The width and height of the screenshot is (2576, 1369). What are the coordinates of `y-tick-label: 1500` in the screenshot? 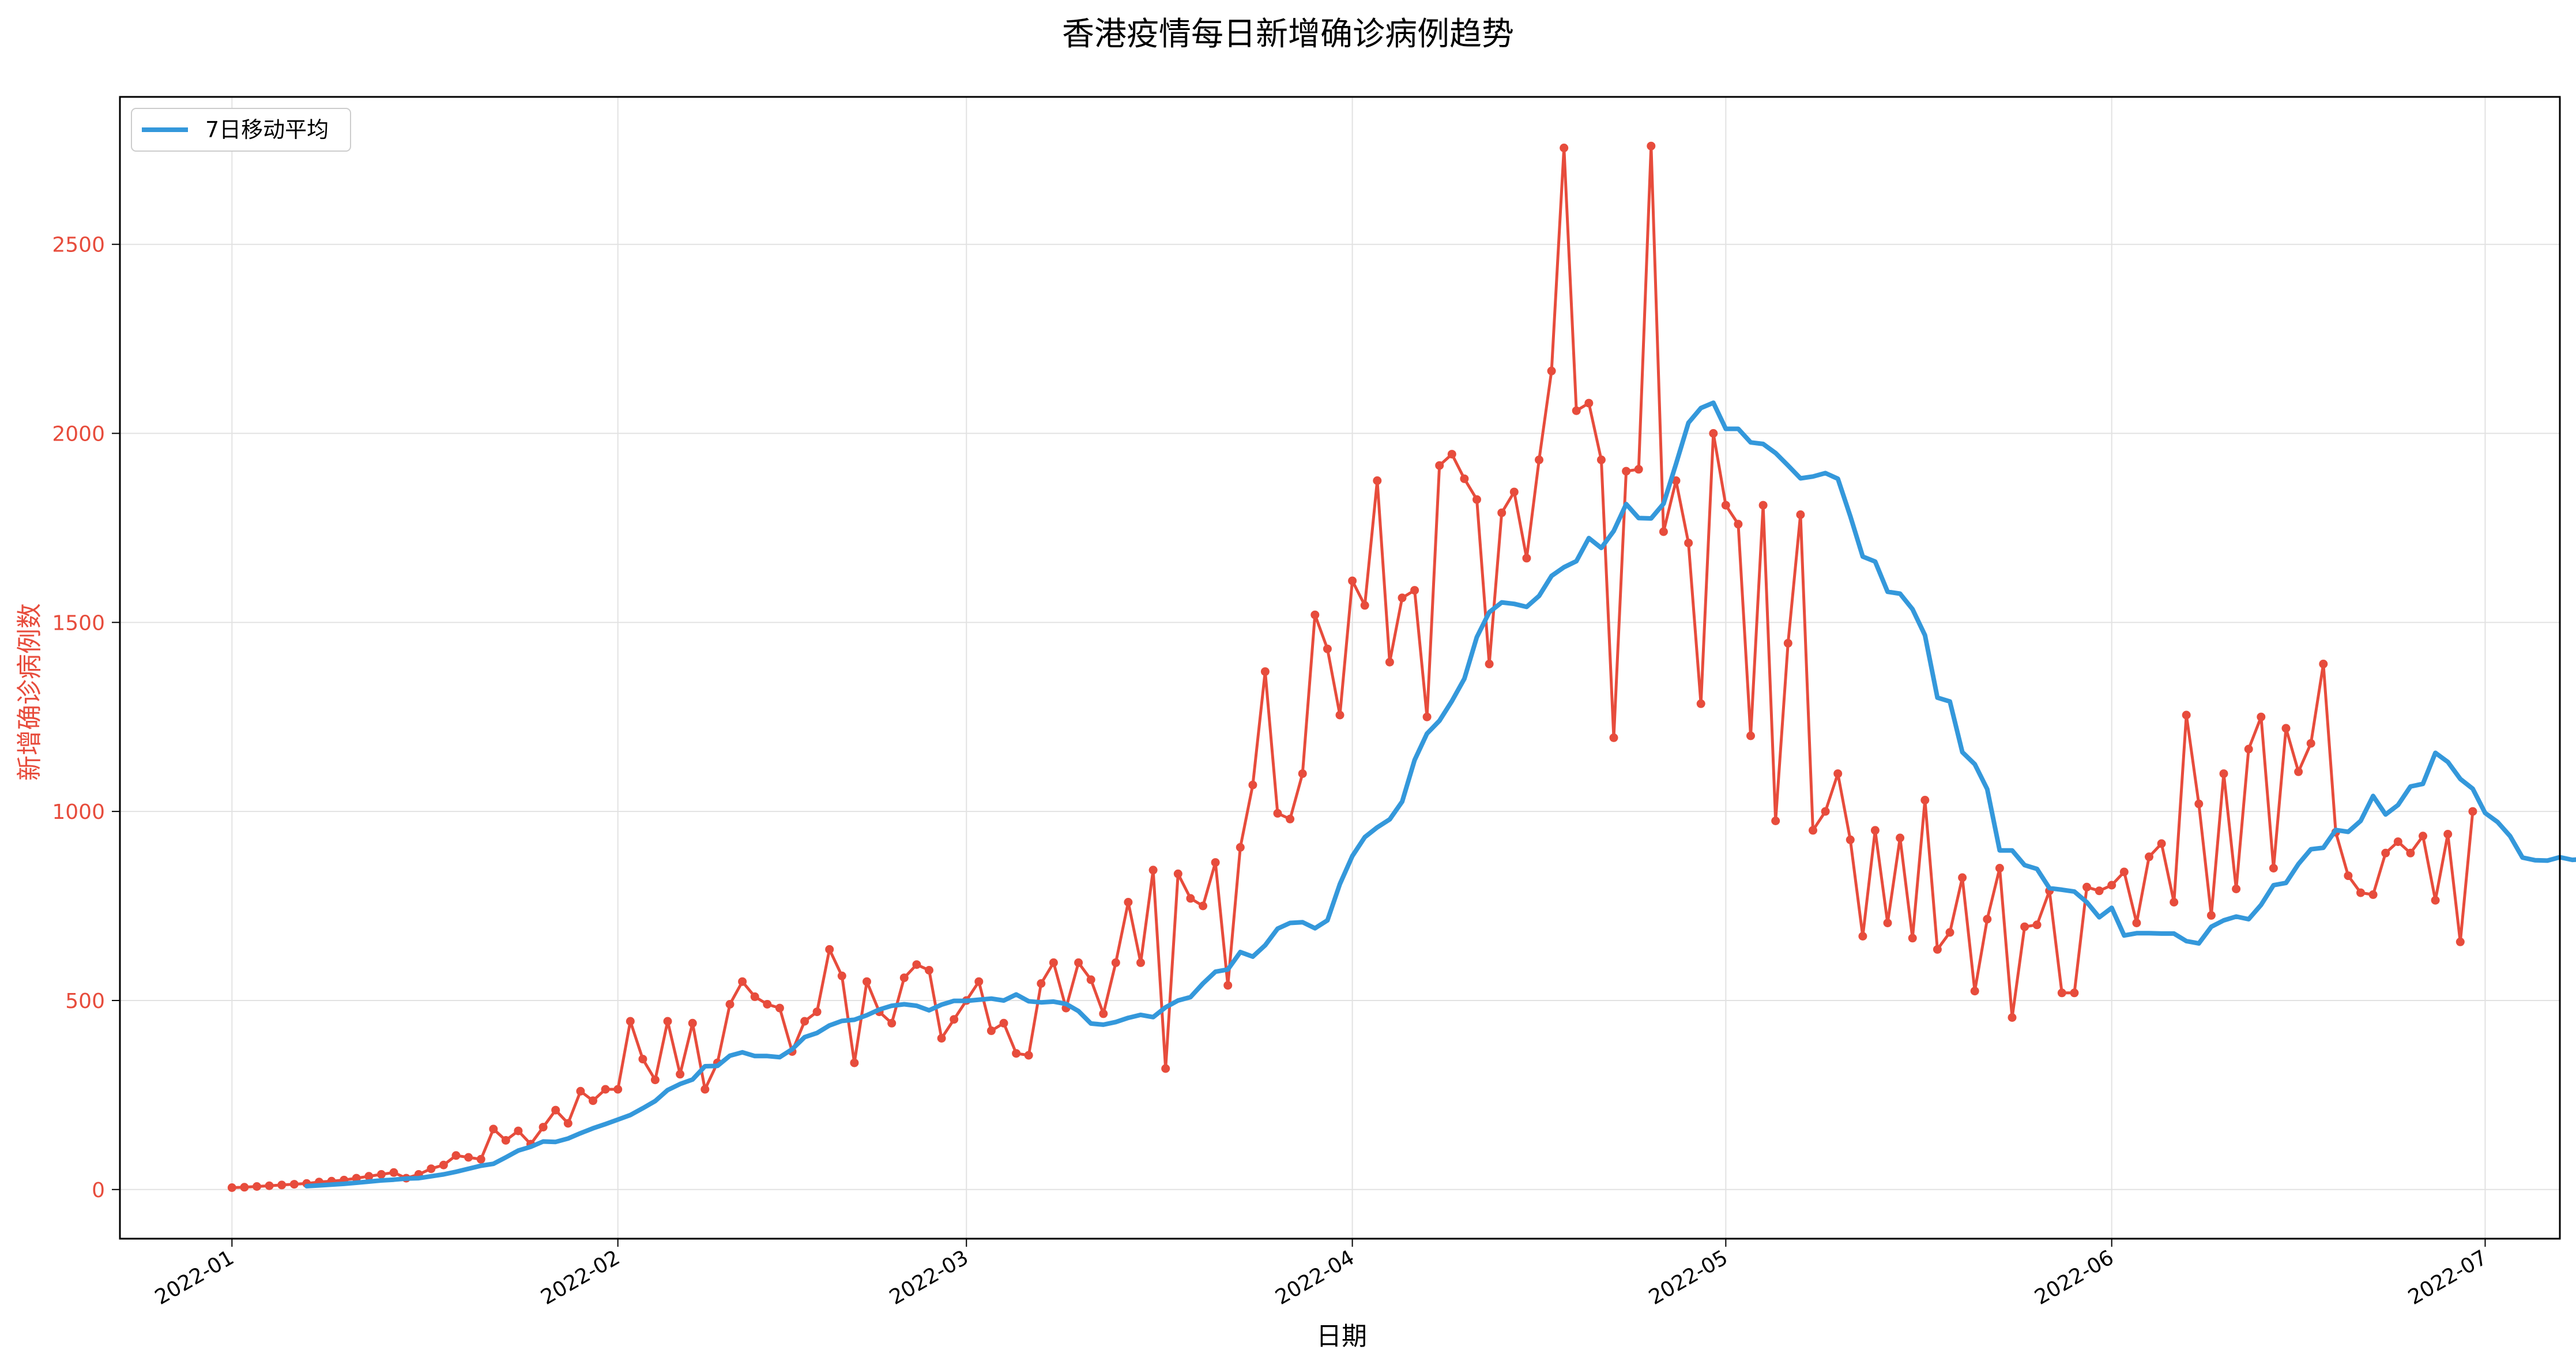 It's located at (78, 623).